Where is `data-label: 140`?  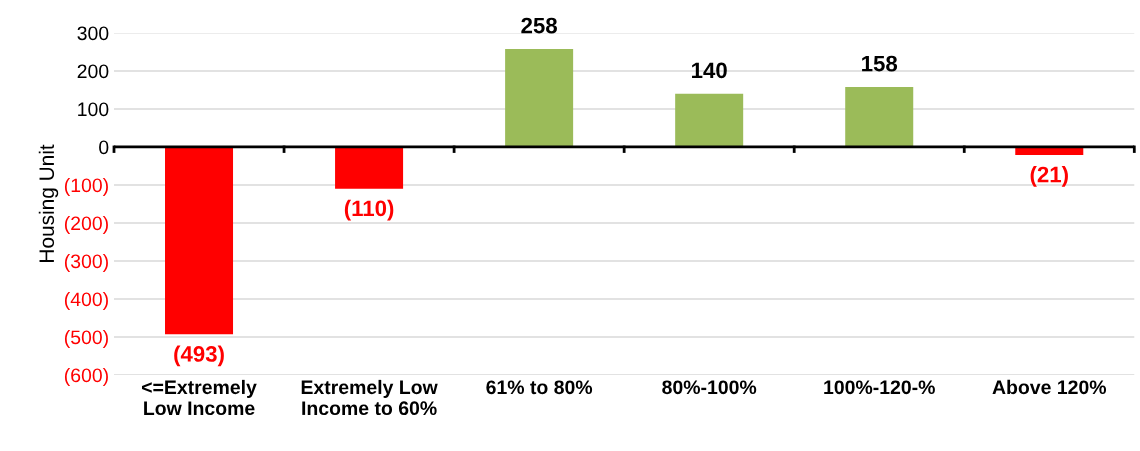
data-label: 140 is located at coordinates (709, 70).